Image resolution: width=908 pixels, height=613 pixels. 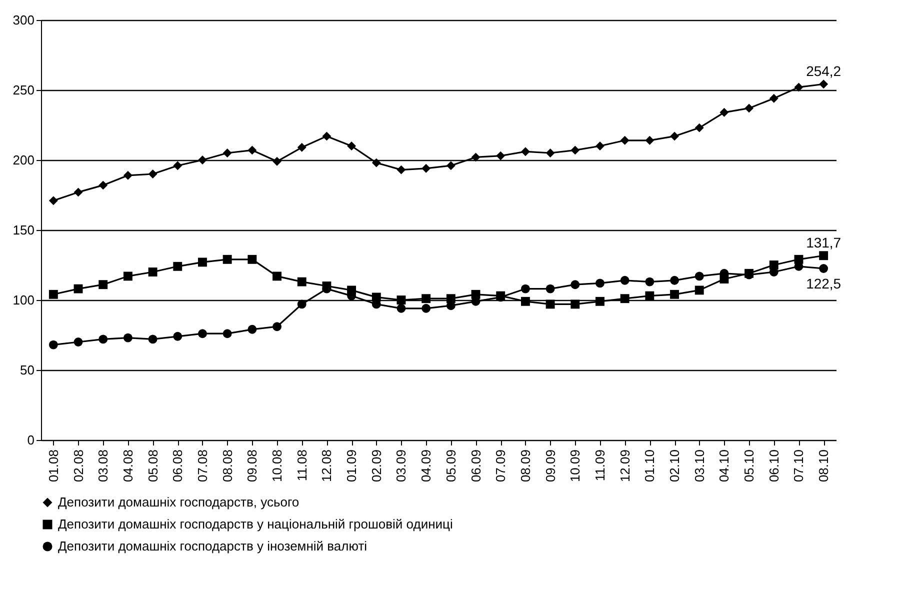 What do you see at coordinates (252, 466) in the screenshot?
I see `x-tick-label: 09.08` at bounding box center [252, 466].